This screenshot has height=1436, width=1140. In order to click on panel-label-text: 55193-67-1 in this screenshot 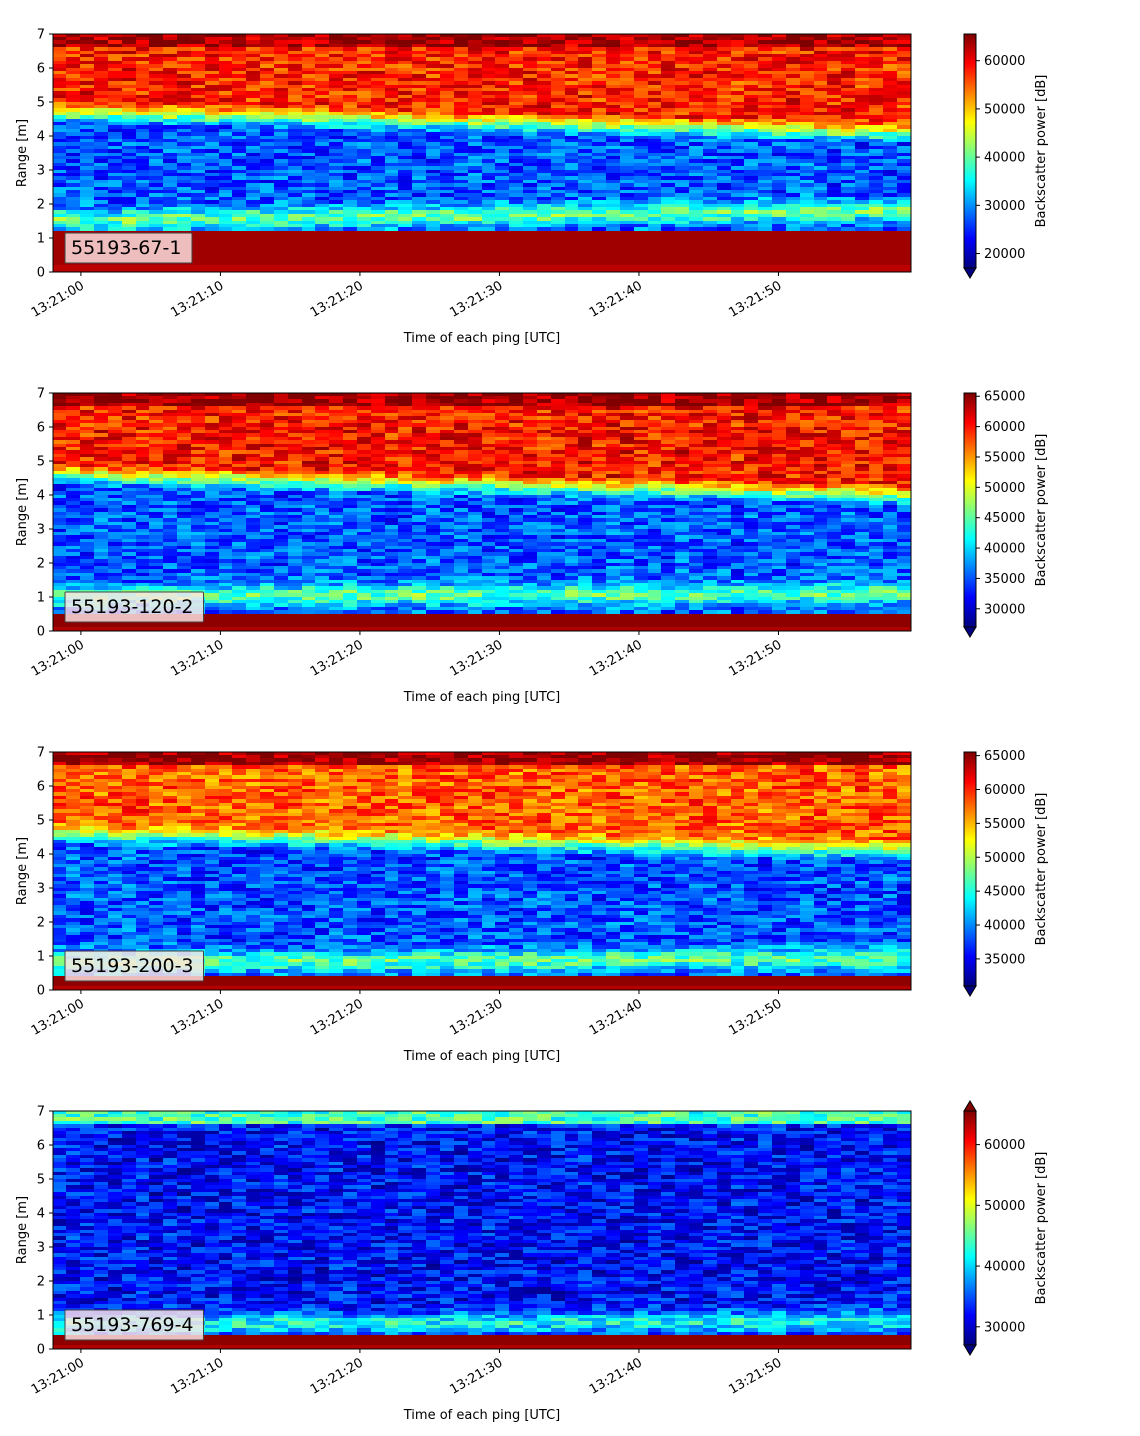, I will do `click(126, 248)`.